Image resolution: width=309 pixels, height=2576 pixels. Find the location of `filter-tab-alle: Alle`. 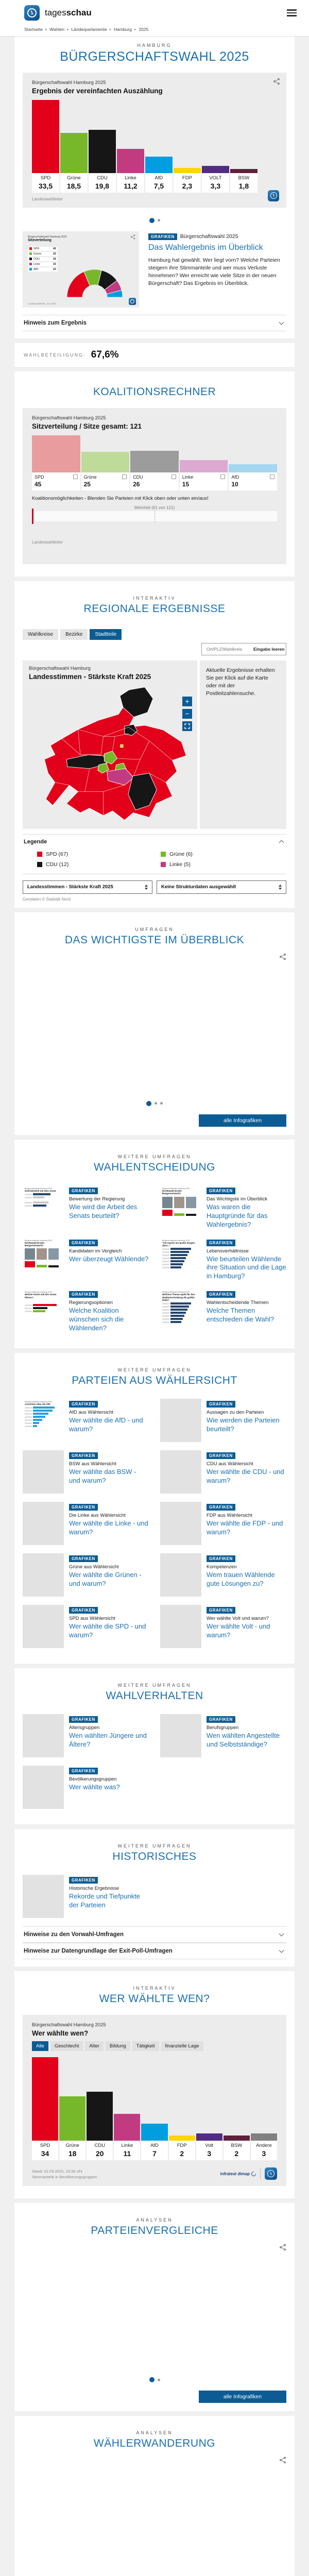

filter-tab-alle: Alle is located at coordinates (40, 2046).